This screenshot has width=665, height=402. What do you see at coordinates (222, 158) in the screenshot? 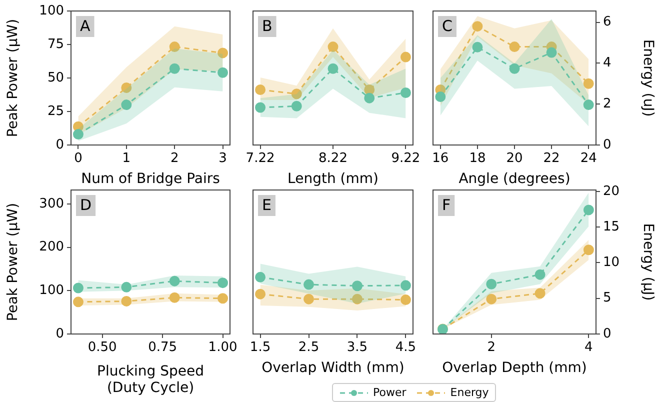
I see `x-tick-label: 3` at bounding box center [222, 158].